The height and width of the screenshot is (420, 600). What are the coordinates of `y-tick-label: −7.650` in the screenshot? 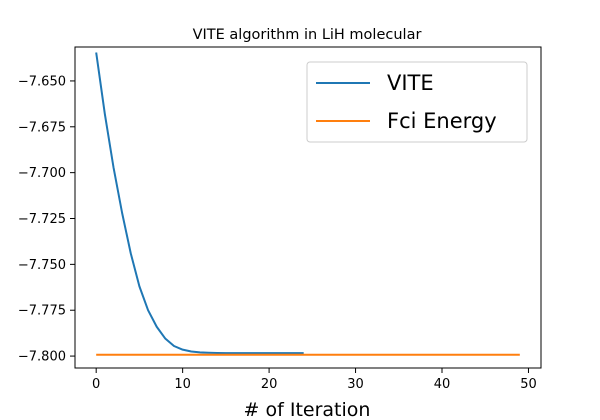 It's located at (42, 81).